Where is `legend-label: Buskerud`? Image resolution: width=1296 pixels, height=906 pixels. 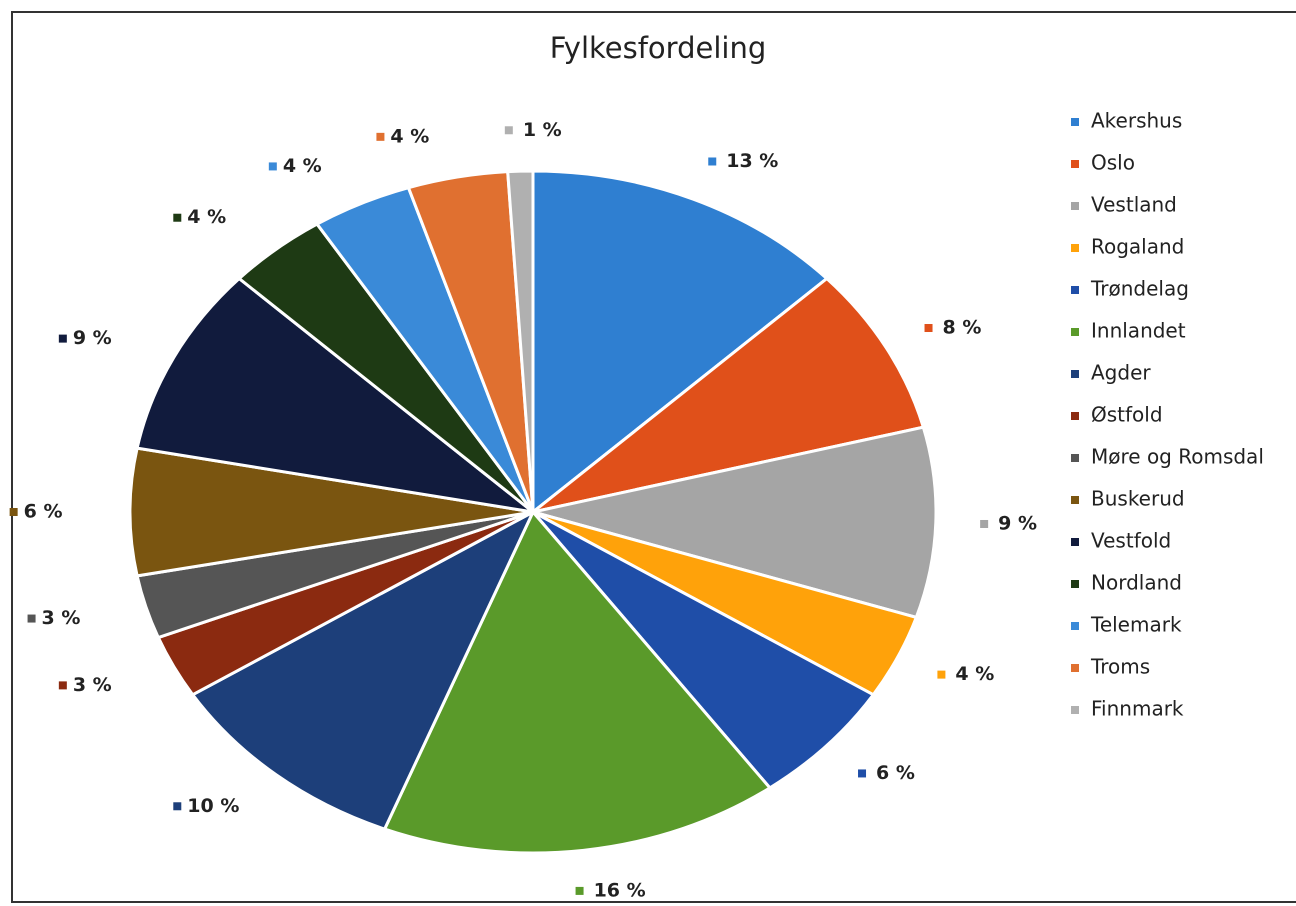
legend-label: Buskerud is located at coordinates (1138, 499).